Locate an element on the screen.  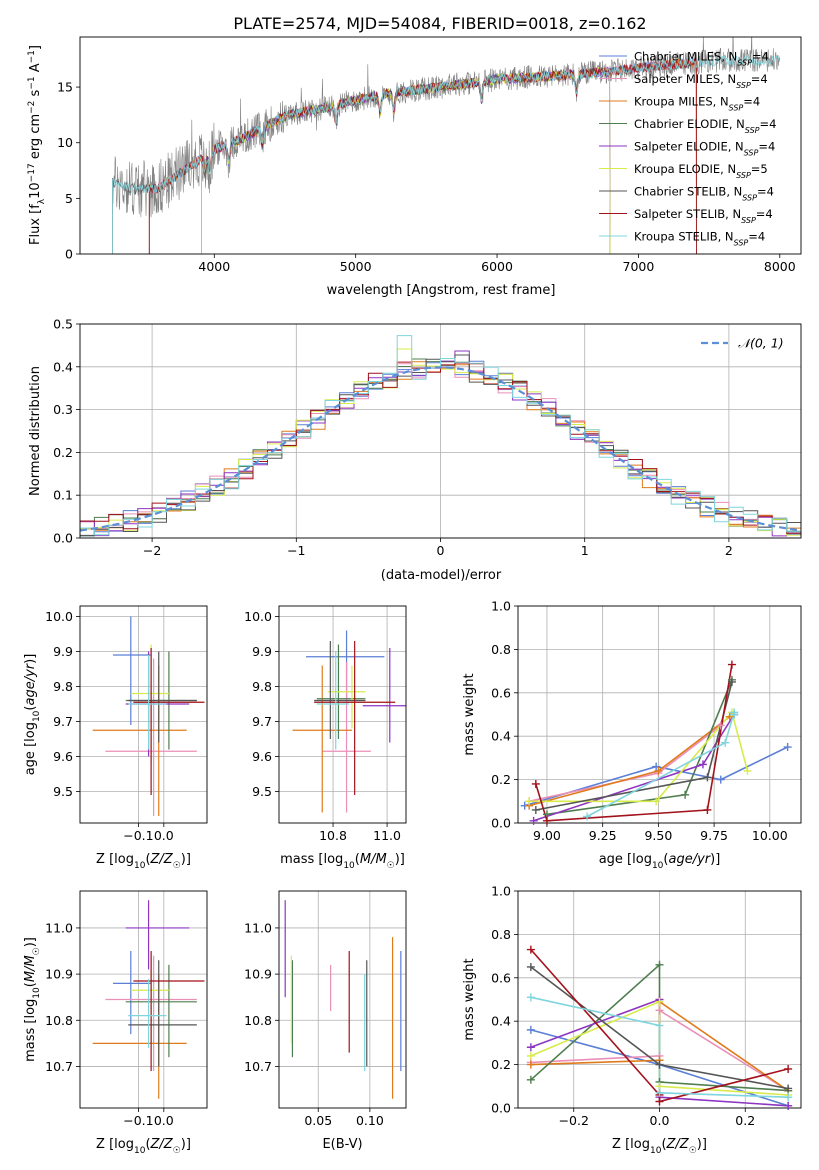
legend-label: Kroupa ELODIE, NSSP=5 is located at coordinates (701, 171).